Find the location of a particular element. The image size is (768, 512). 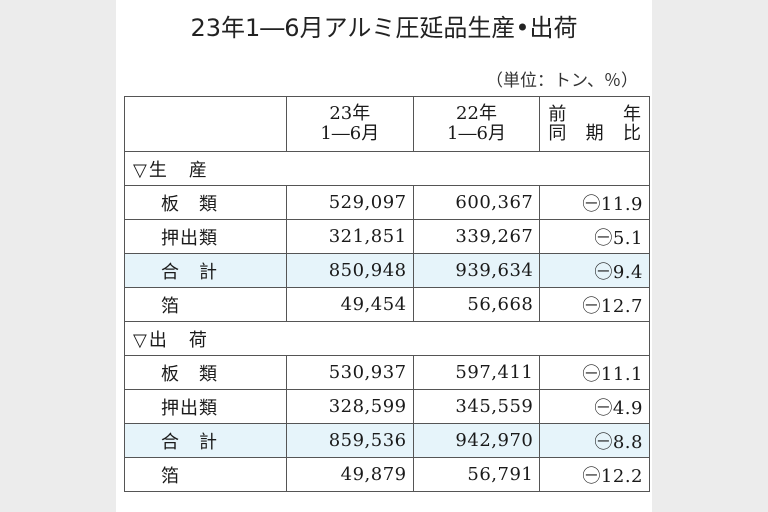

table-row: 板 類 530,937 597,411 ㊀11.1 is located at coordinates (387, 372).